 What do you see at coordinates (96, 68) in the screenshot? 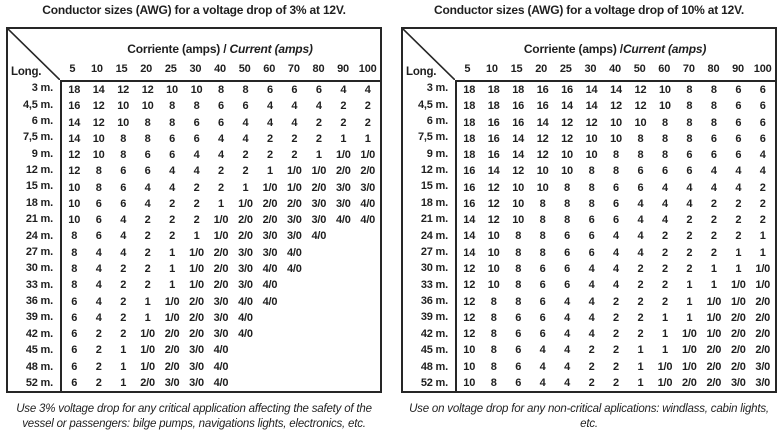
I see `column-header: 10` at bounding box center [96, 68].